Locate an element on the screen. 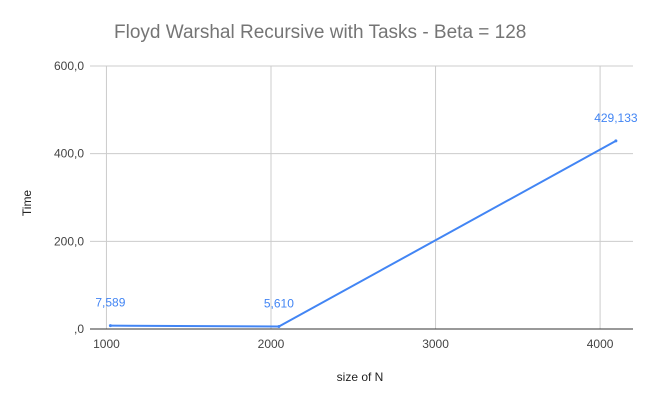 This screenshot has width=654, height=409. x-tick-label: 4000 is located at coordinates (600, 344).